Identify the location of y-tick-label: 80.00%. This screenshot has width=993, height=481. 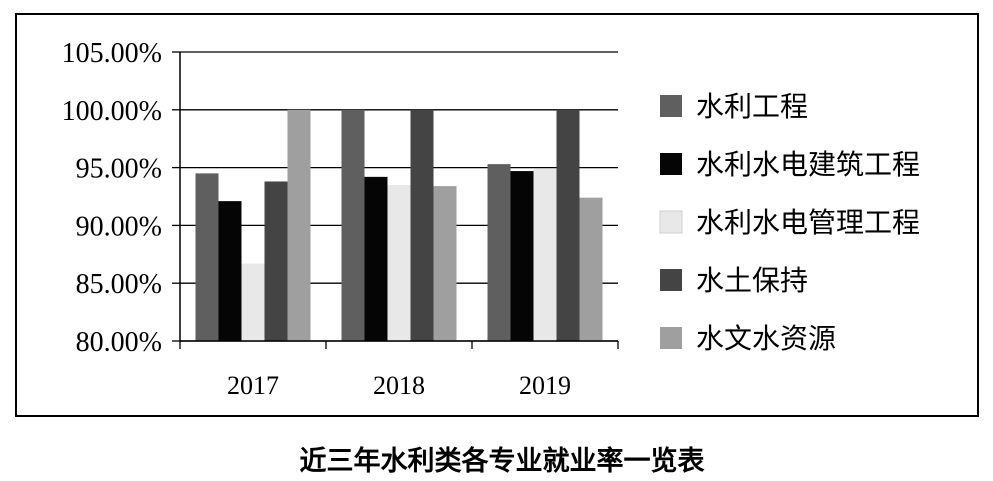
(119, 342).